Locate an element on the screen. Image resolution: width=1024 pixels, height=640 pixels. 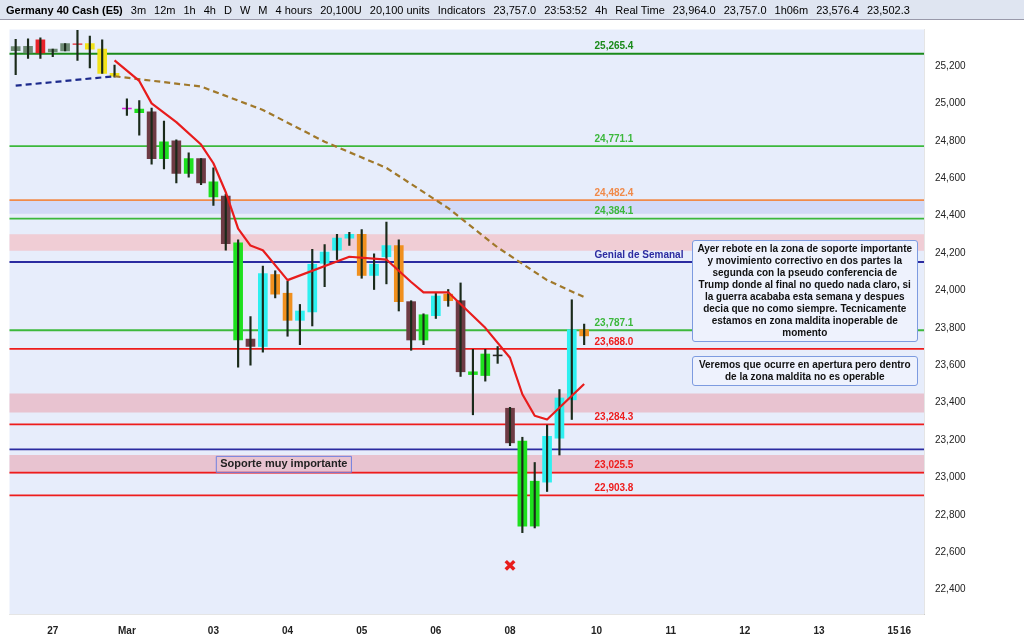
y-tick-label: 22,800 is located at coordinates (951, 514).